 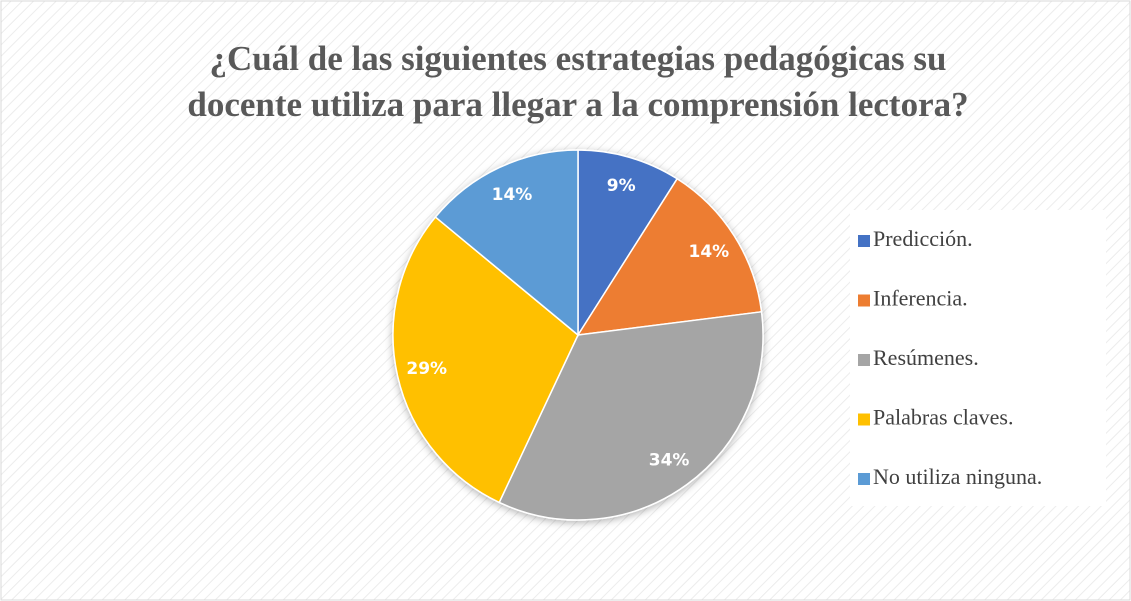 What do you see at coordinates (923, 238) in the screenshot?
I see `legend-label: Predicción.` at bounding box center [923, 238].